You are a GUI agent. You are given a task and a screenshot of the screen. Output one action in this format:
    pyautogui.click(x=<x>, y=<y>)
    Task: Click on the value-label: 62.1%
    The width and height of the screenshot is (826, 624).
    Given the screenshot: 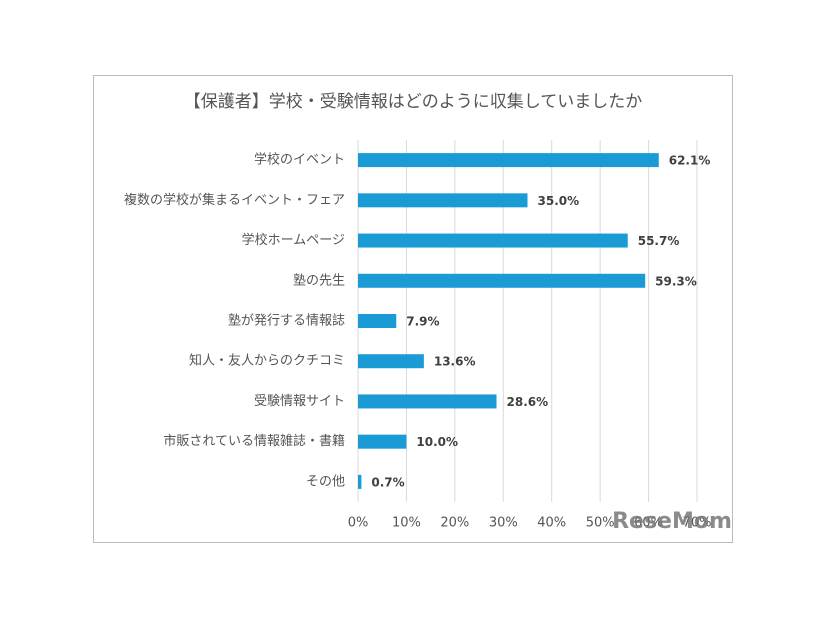 What is the action you would take?
    pyautogui.click(x=690, y=161)
    